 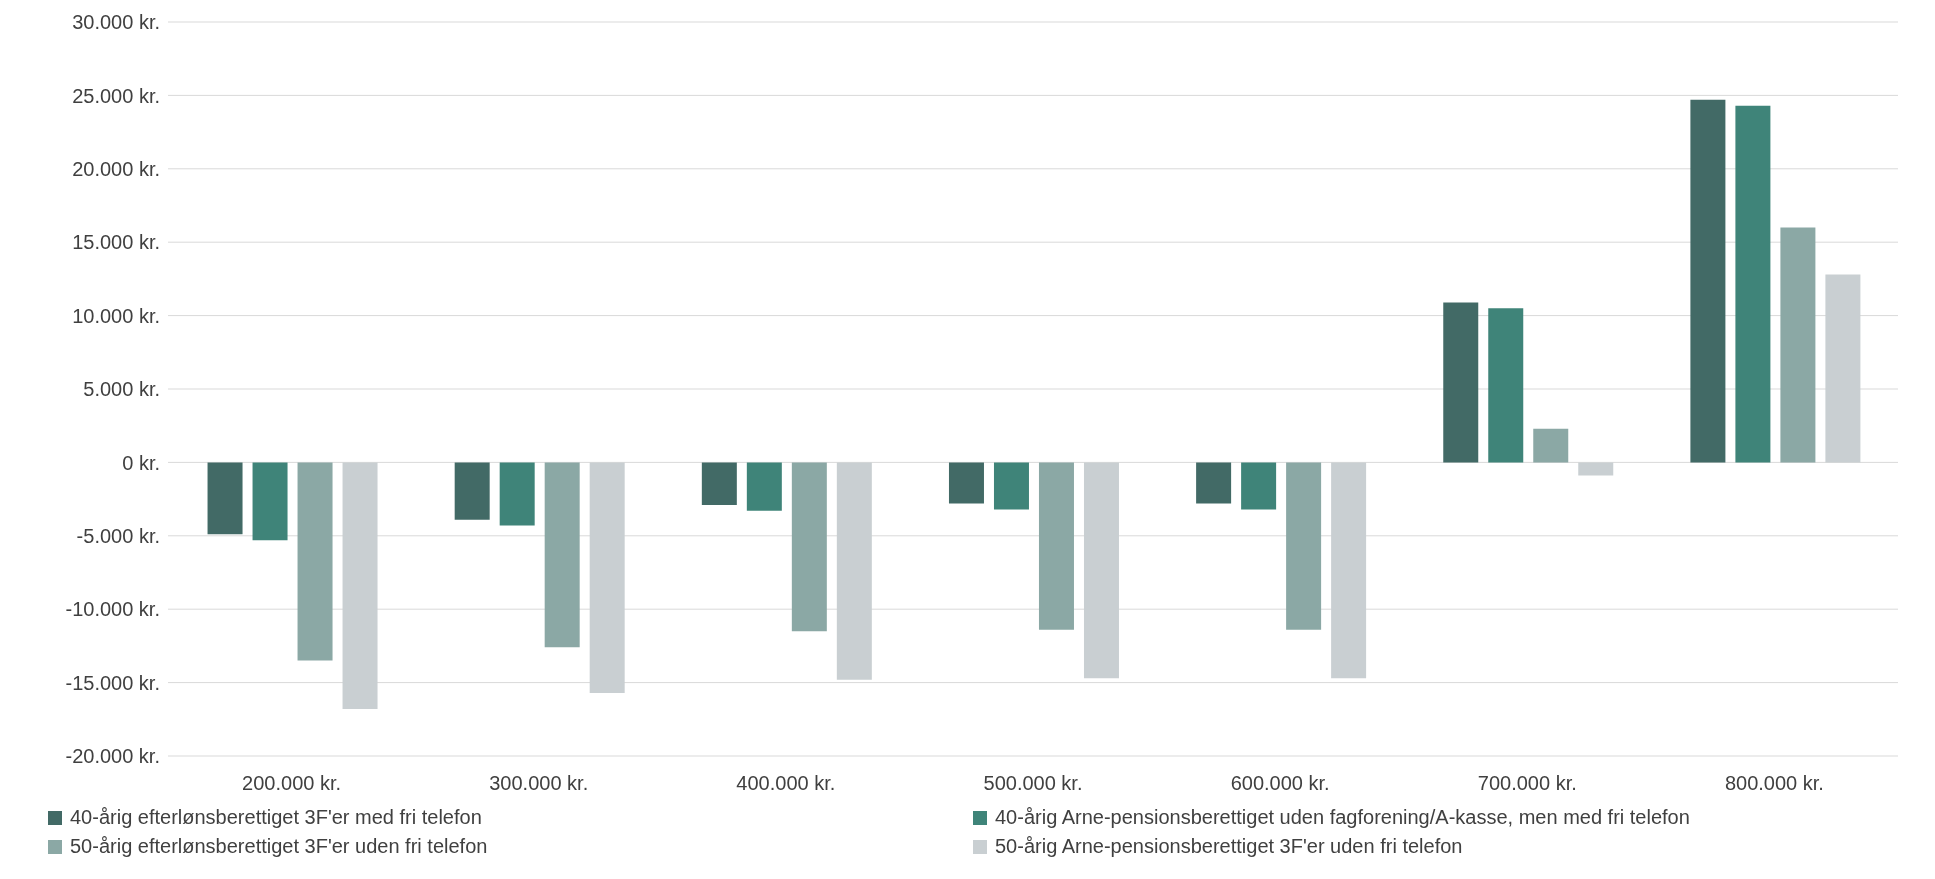 What do you see at coordinates (116, 22) in the screenshot?
I see `y-tick-label: 30.000 kr.` at bounding box center [116, 22].